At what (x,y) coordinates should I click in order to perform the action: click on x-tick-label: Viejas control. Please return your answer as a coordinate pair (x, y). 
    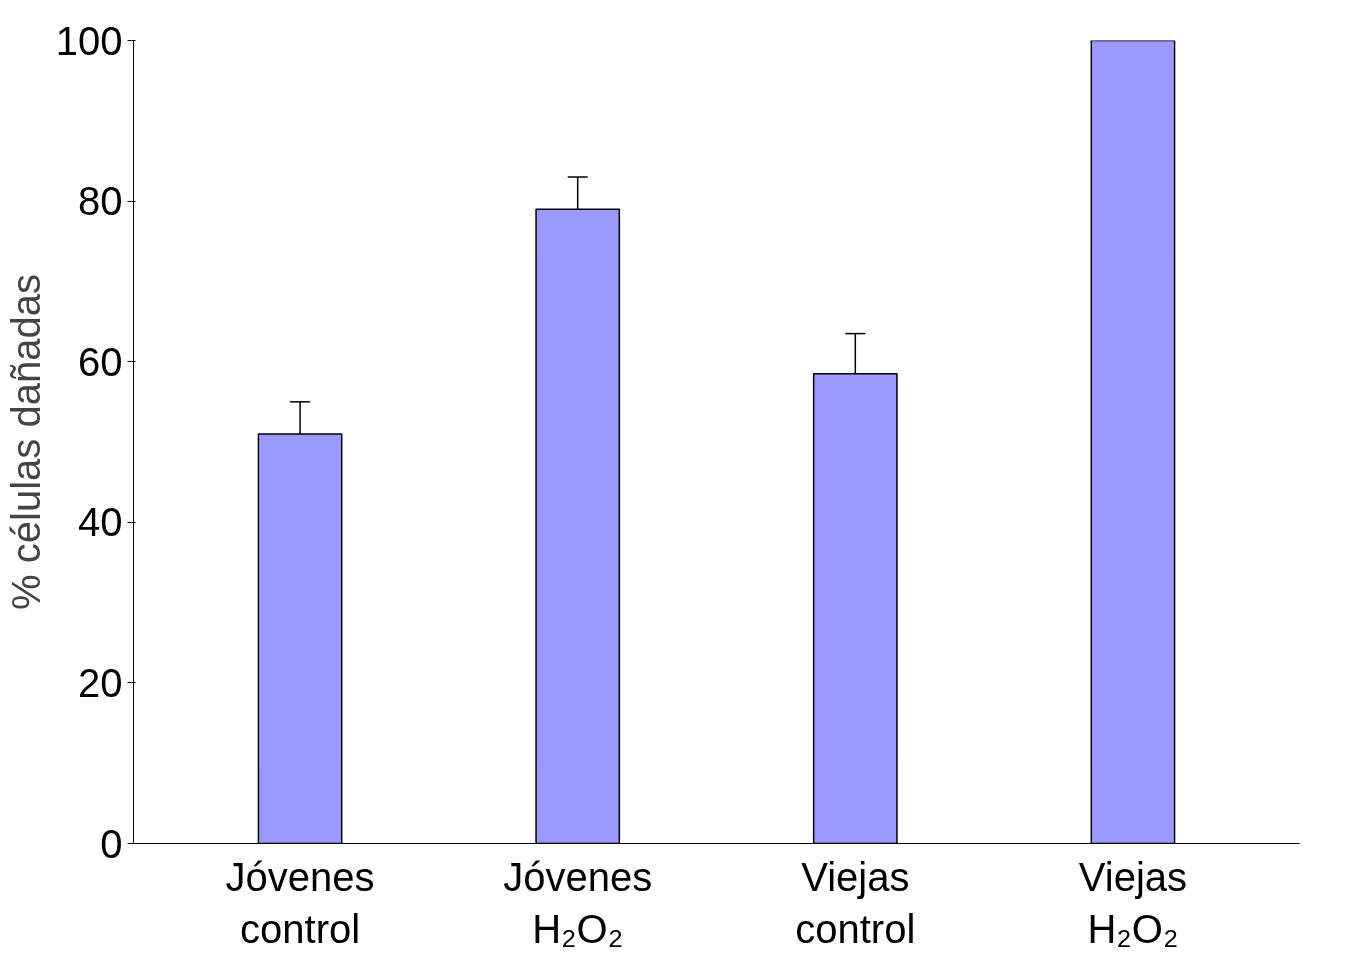
    Looking at the image, I should click on (855, 903).